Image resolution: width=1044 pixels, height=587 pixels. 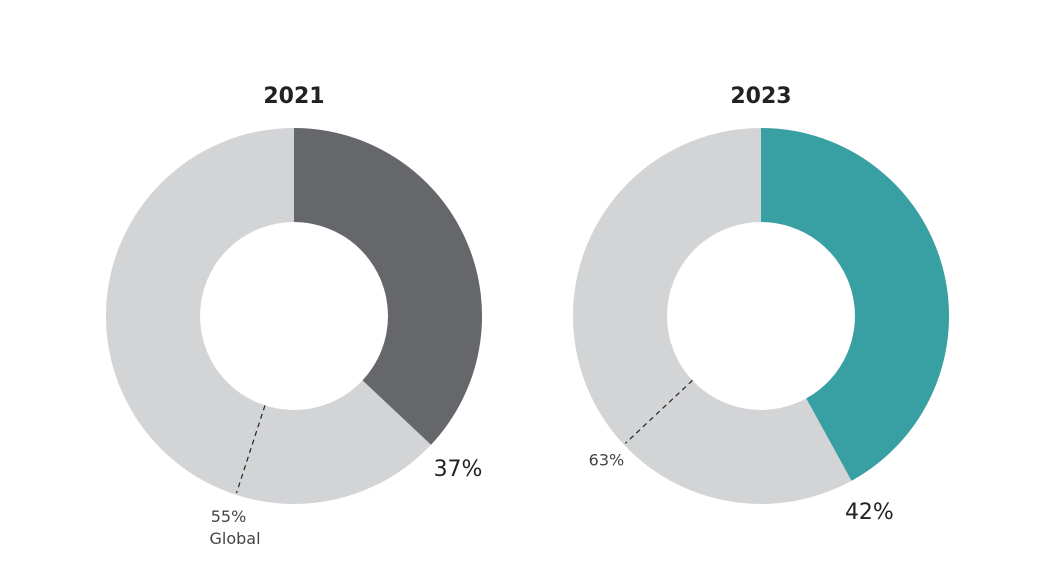 I want to click on chart-title: 2023, so click(x=760, y=96).